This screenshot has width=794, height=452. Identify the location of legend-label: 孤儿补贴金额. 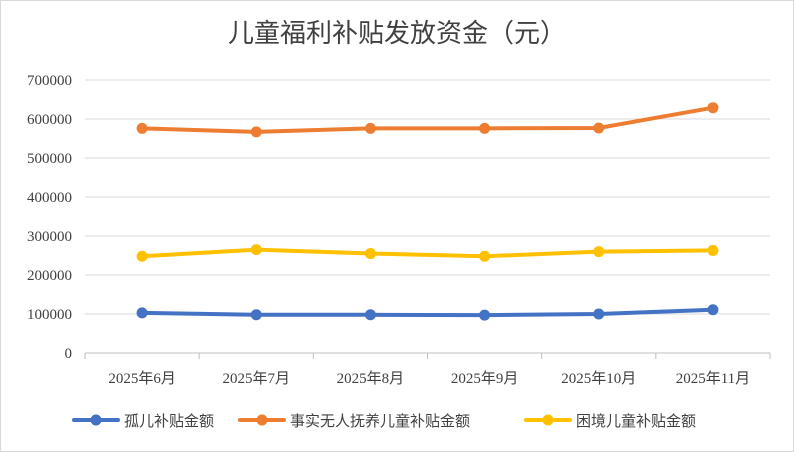
(169, 421).